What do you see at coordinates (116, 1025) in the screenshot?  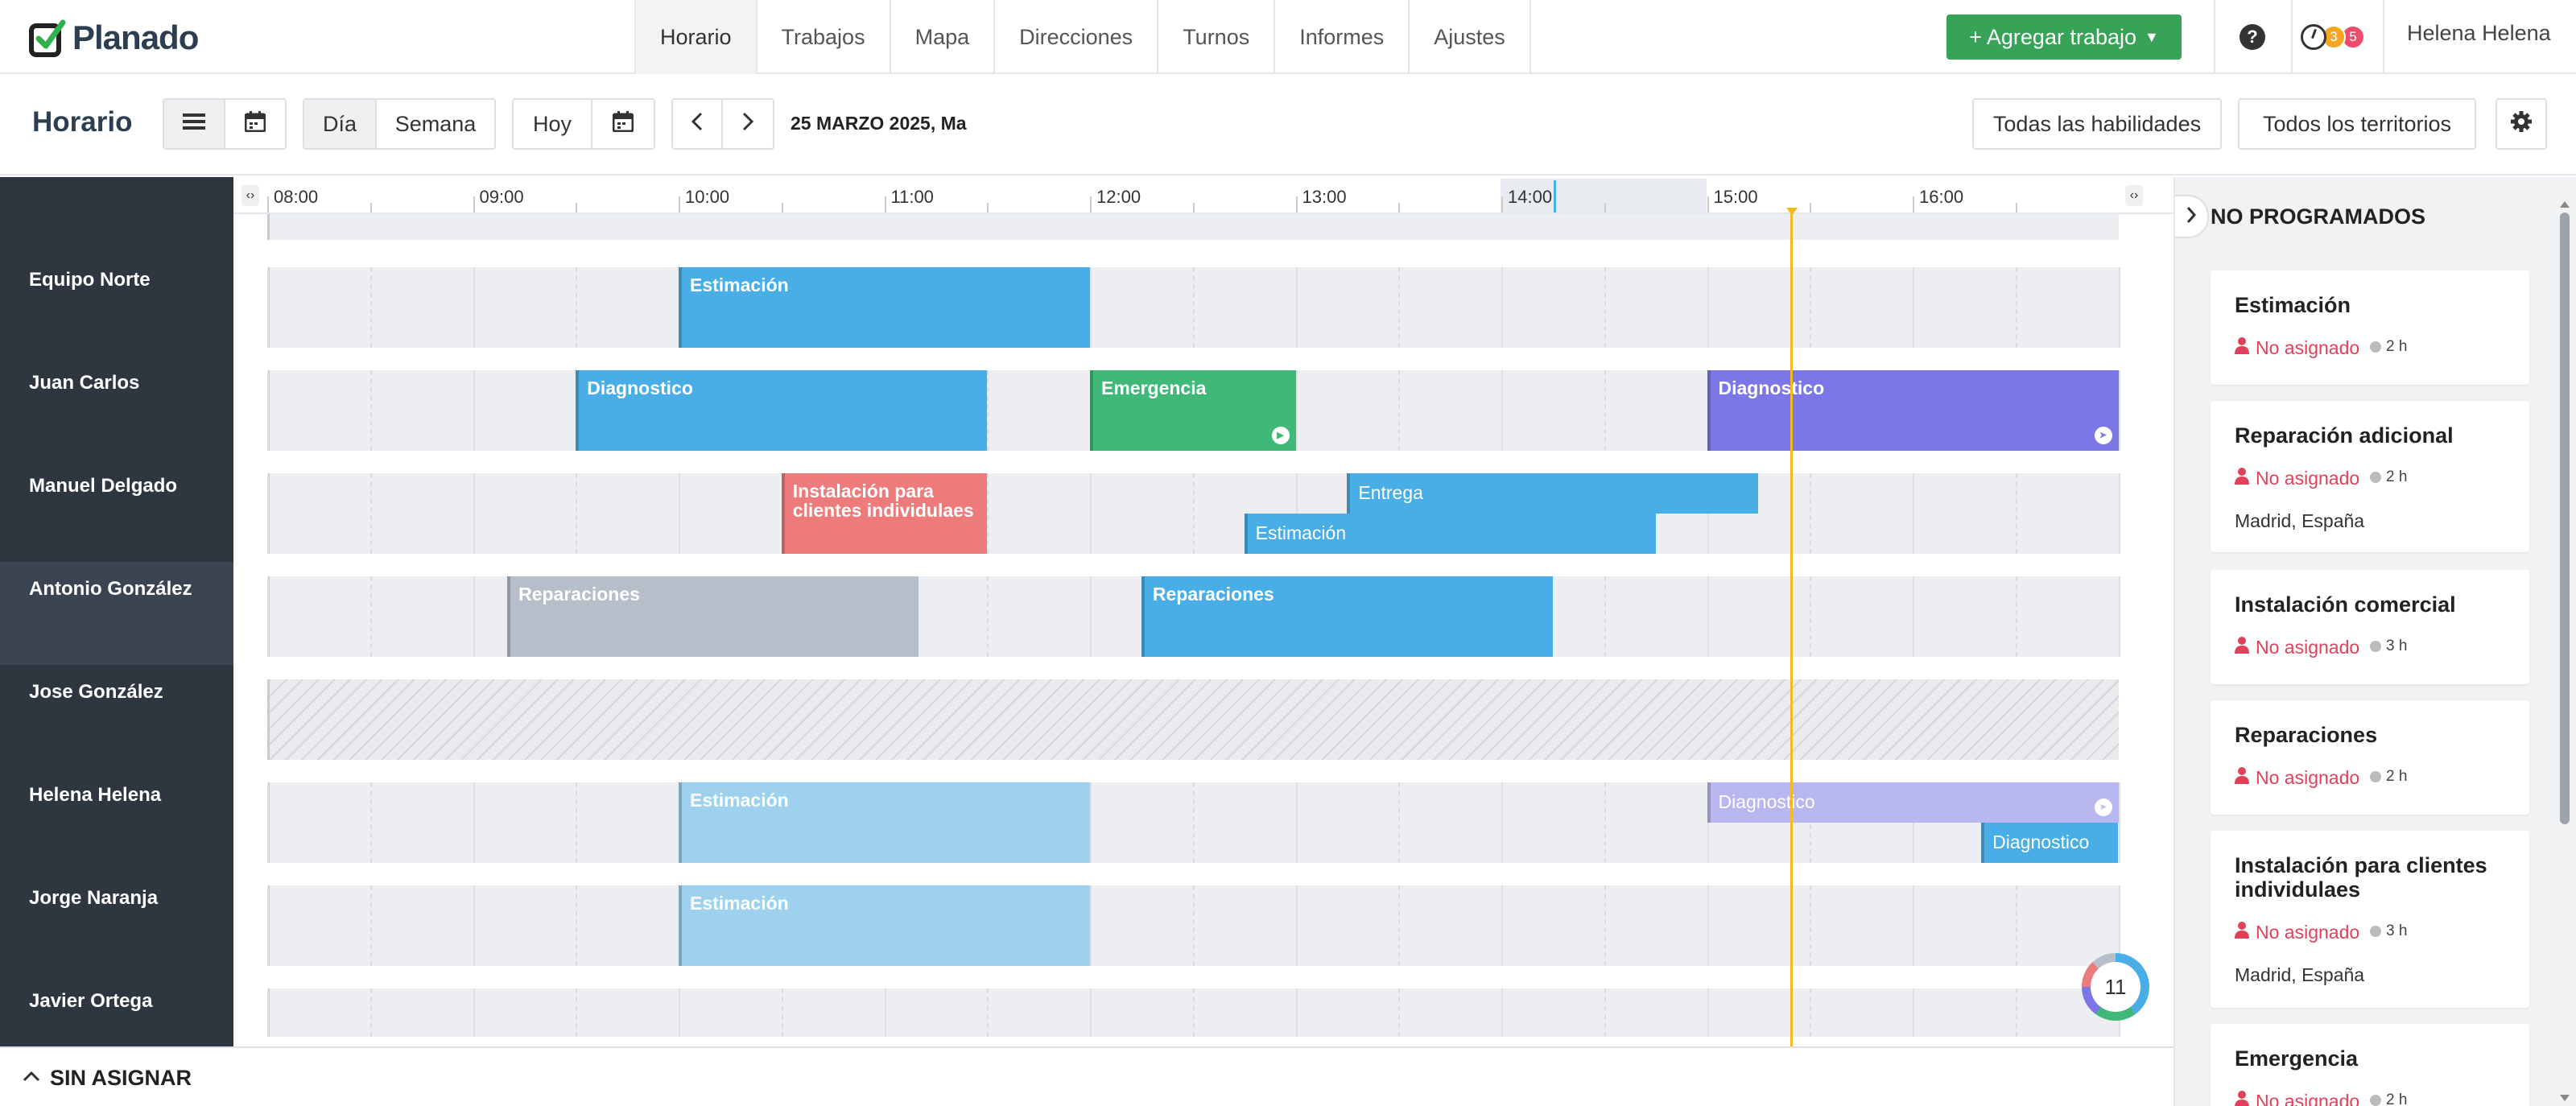 I see `resource-row: Javier Ortega` at bounding box center [116, 1025].